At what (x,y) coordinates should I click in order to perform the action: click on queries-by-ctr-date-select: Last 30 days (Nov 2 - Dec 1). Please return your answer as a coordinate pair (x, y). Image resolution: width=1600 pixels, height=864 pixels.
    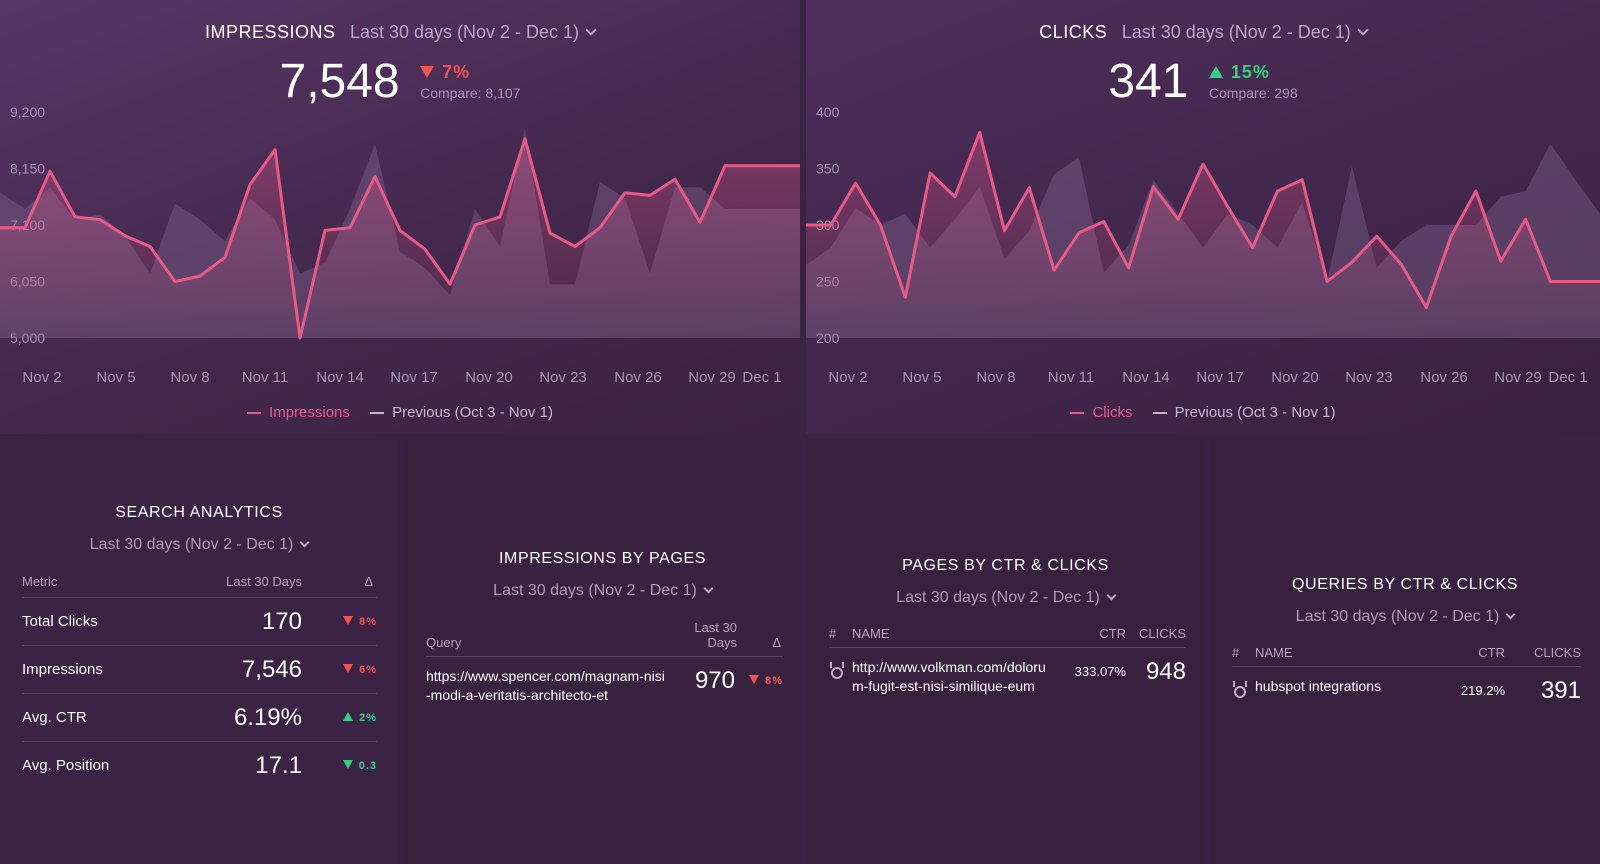
    Looking at the image, I should click on (1405, 617).